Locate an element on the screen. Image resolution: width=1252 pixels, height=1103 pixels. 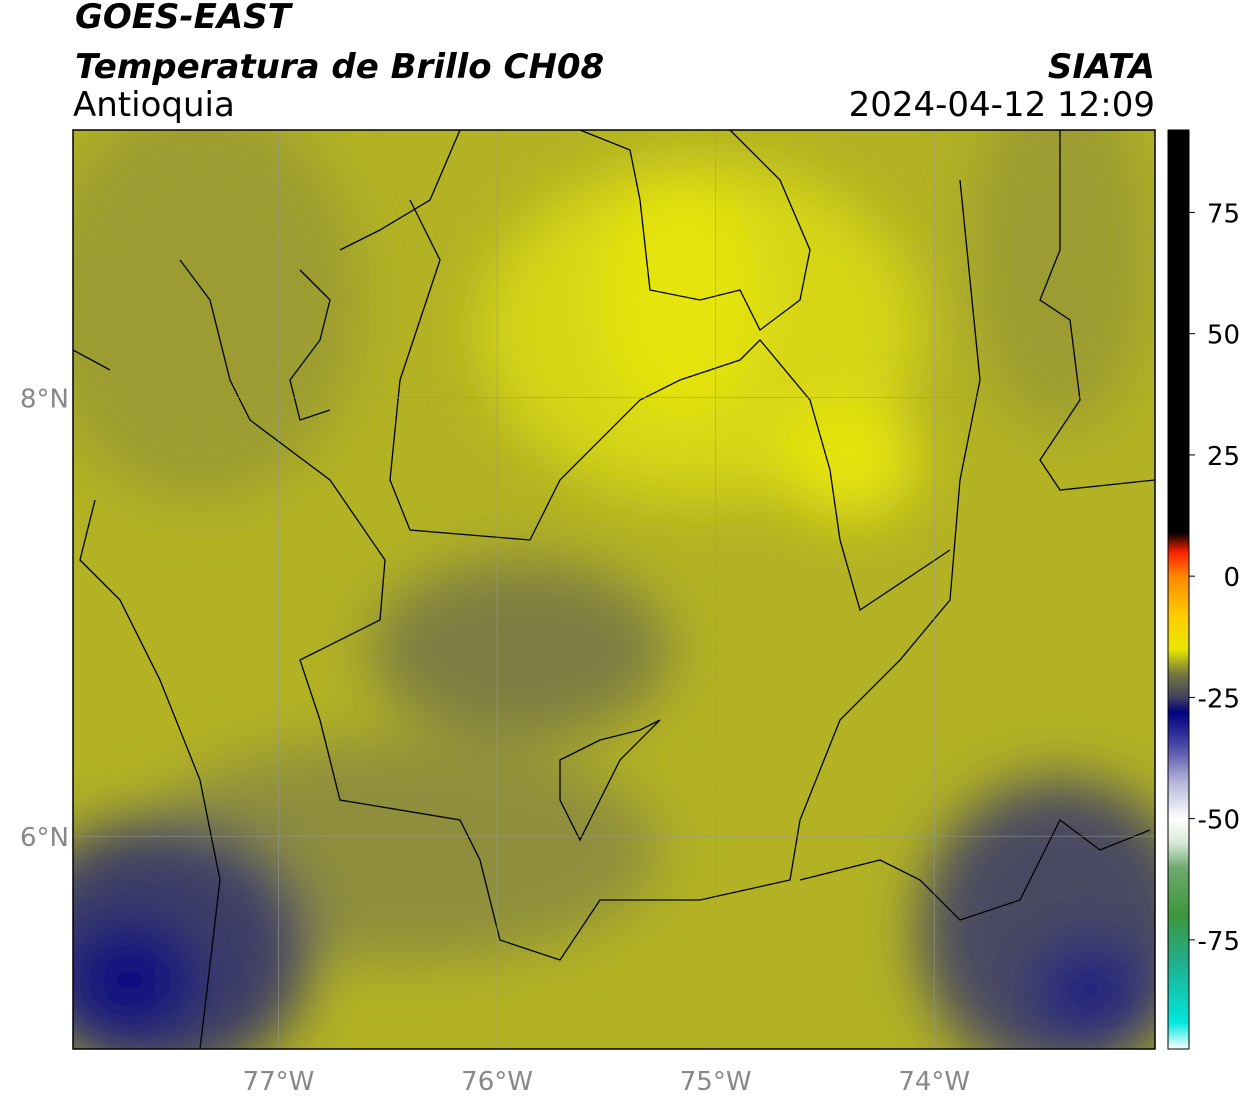
x-tick-label: 74°W is located at coordinates (934, 1082).